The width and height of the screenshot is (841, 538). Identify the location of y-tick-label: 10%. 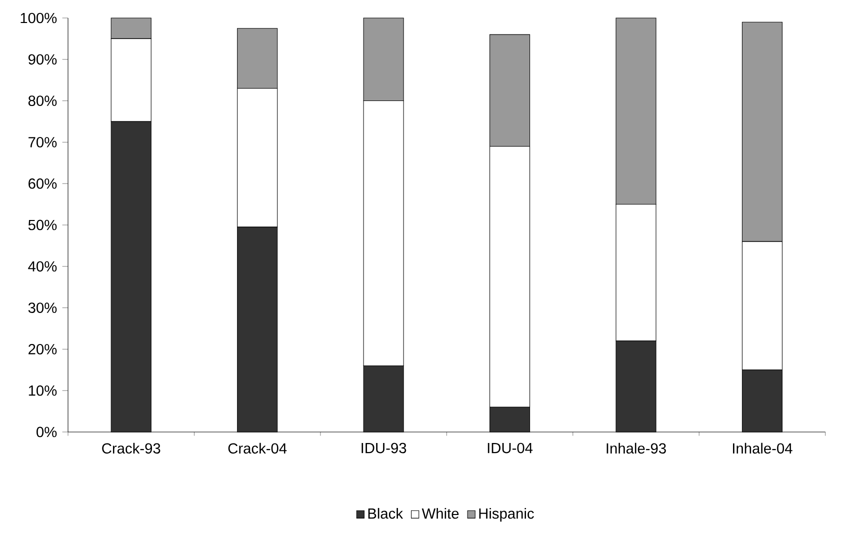
(42, 390).